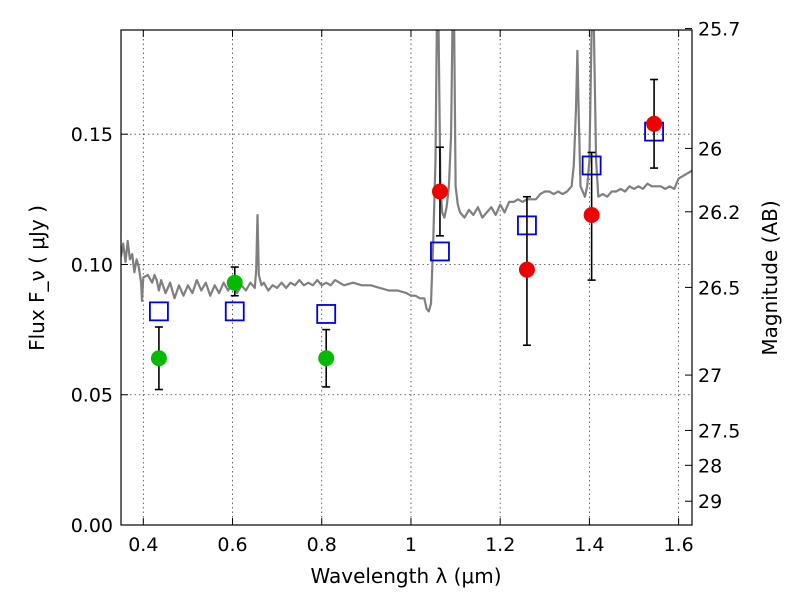 This screenshot has width=800, height=600. What do you see at coordinates (589, 545) in the screenshot?
I see `x-tick-label: 1.4` at bounding box center [589, 545].